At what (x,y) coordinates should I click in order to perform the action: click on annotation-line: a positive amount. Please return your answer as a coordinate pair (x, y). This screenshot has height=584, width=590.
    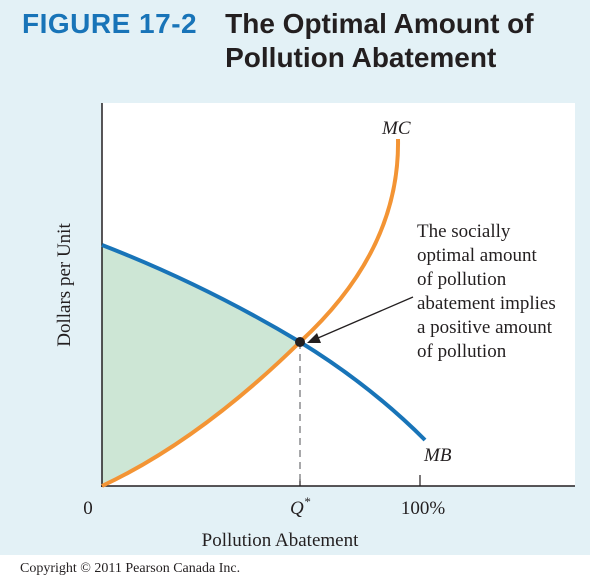
    Looking at the image, I should click on (485, 327).